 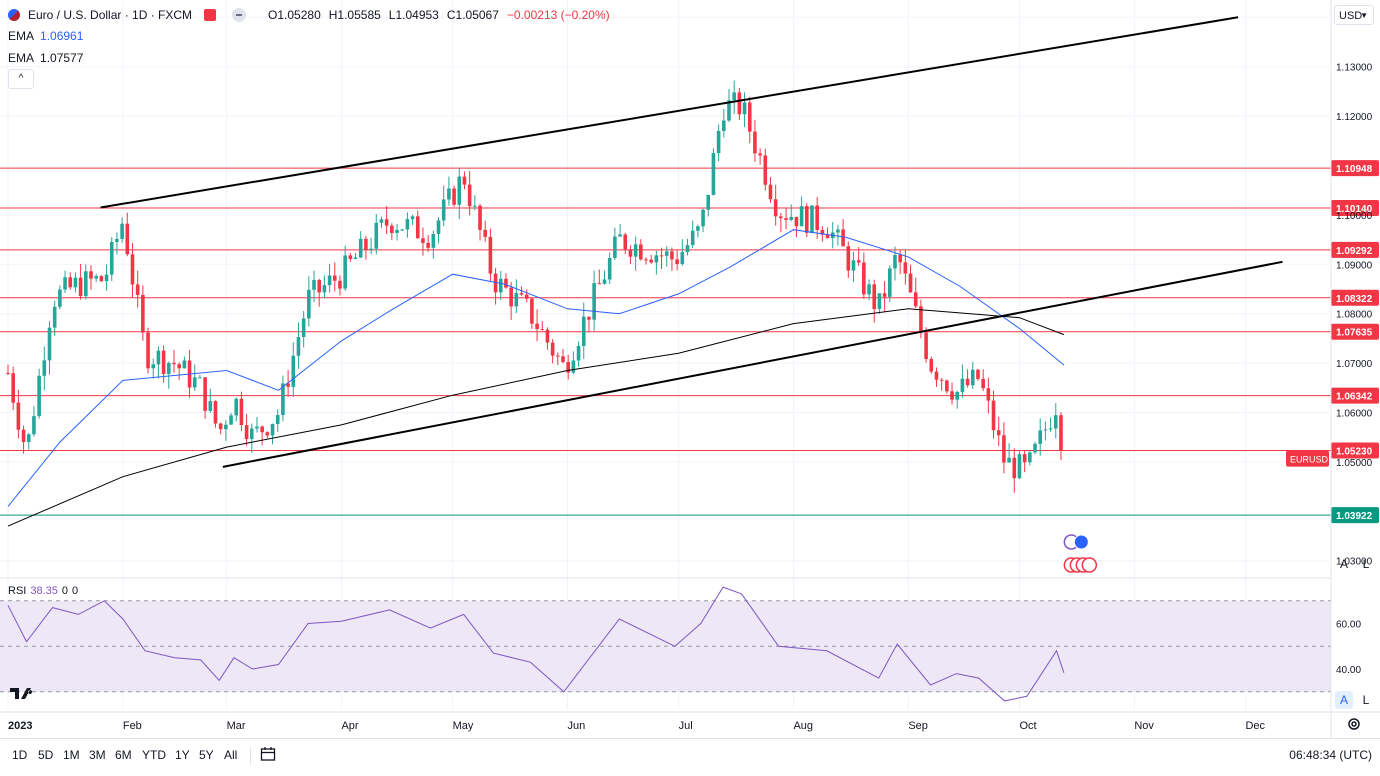 What do you see at coordinates (1344, 700) in the screenshot?
I see `rsi-auto-scale-button: A` at bounding box center [1344, 700].